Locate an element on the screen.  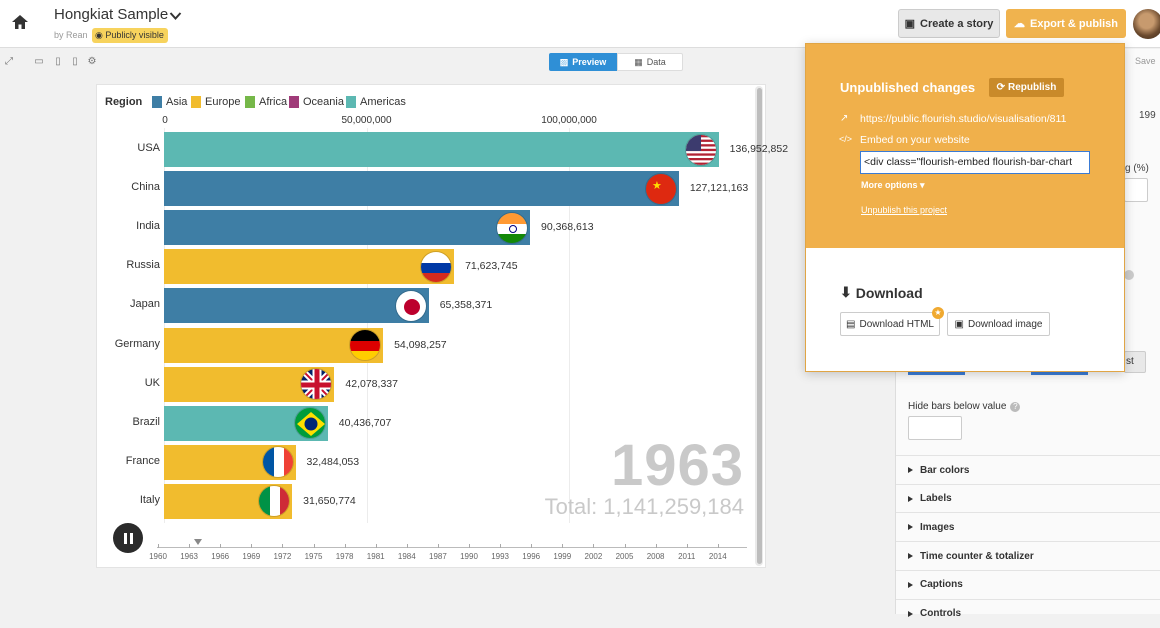
timeline-slider is located at coordinates (452, 547).